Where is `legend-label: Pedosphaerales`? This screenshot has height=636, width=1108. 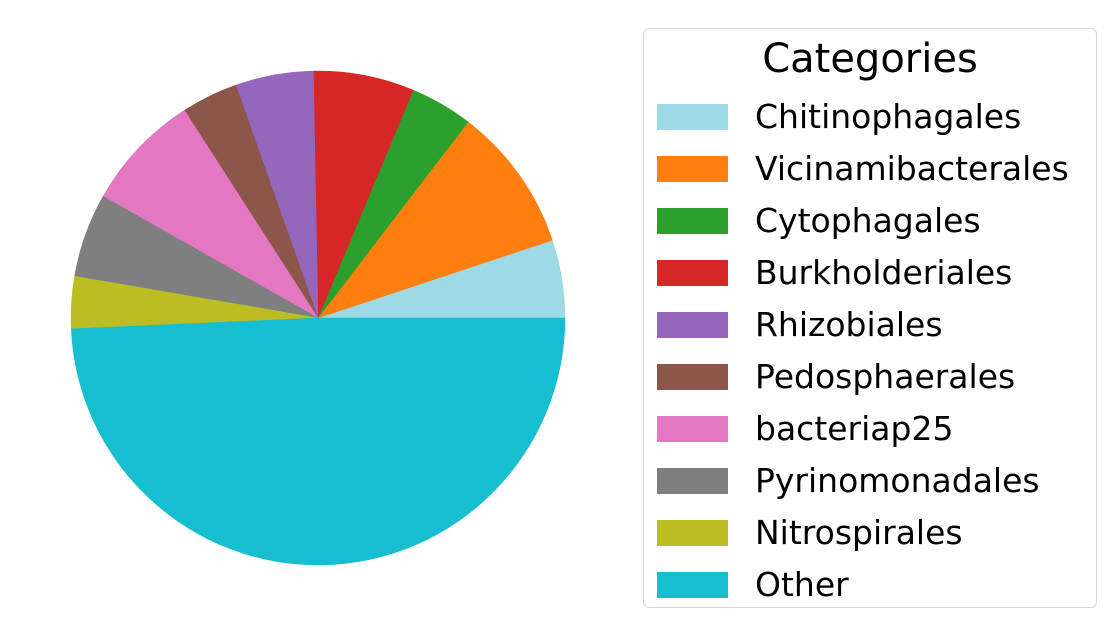 legend-label: Pedosphaerales is located at coordinates (885, 376).